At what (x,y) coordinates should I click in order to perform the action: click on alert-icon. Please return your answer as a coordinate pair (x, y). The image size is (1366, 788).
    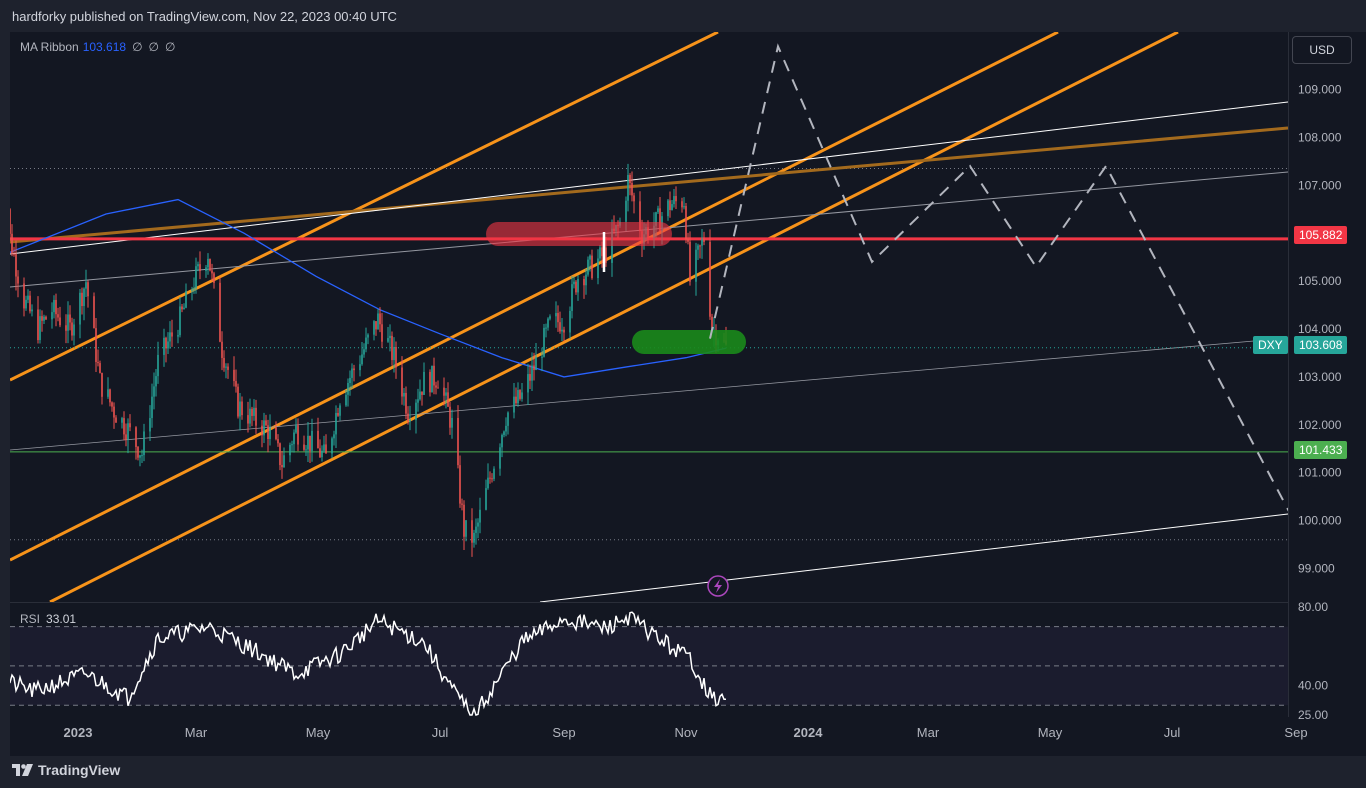
    Looking at the image, I should click on (718, 586).